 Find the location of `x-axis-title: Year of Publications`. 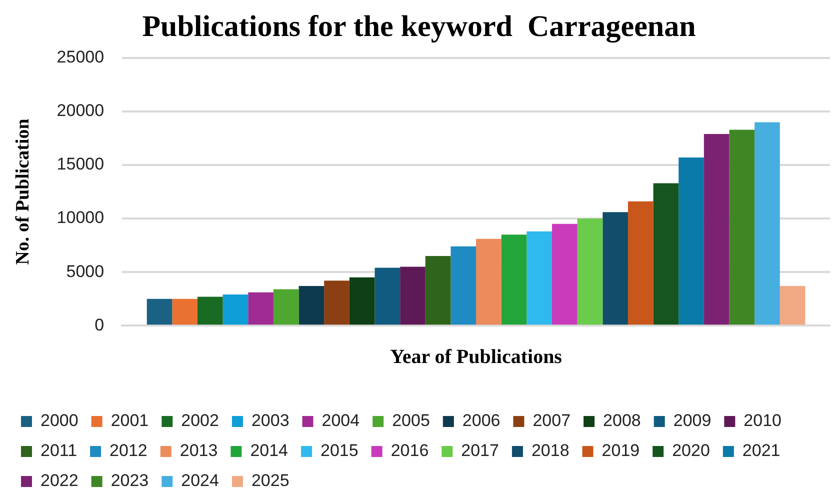

x-axis-title: Year of Publications is located at coordinates (476, 357).